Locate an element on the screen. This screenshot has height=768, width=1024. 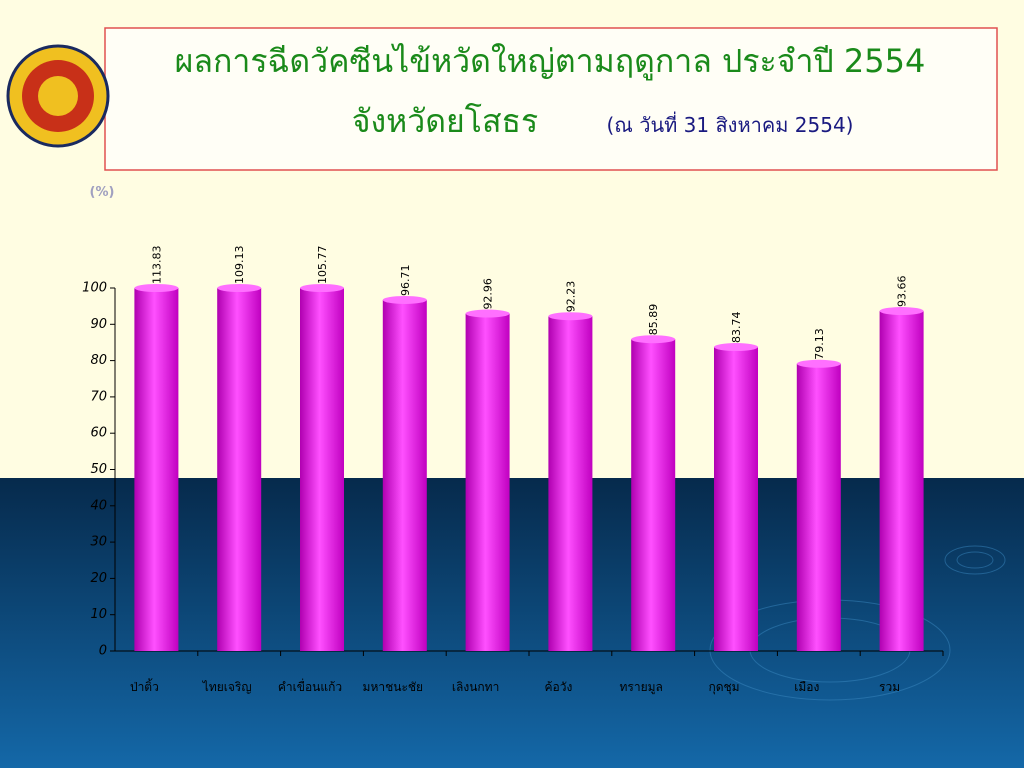
logo is located at coordinates (58, 96).